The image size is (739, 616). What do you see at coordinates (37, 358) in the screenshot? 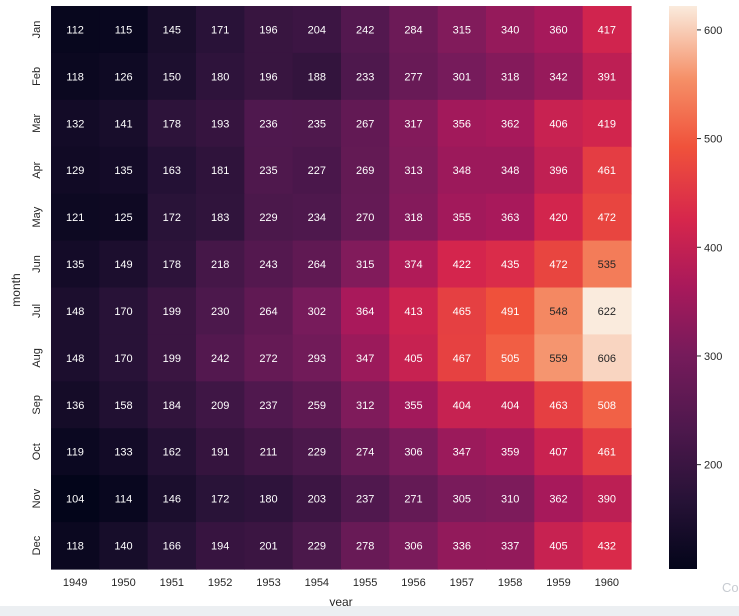
I see `y-tick-label: Aug` at bounding box center [37, 358].